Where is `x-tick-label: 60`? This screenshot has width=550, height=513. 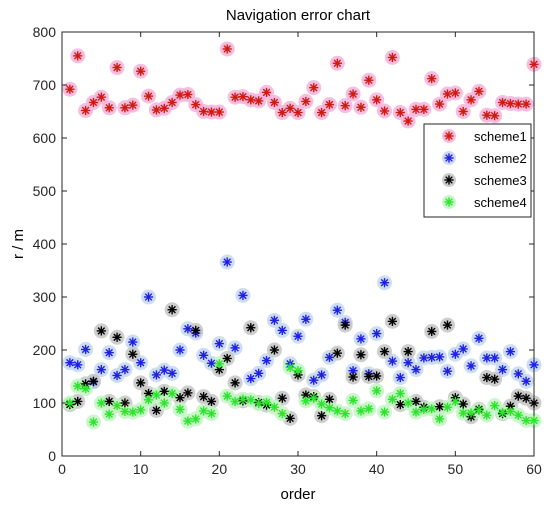
x-tick-label: 60 is located at coordinates (534, 469).